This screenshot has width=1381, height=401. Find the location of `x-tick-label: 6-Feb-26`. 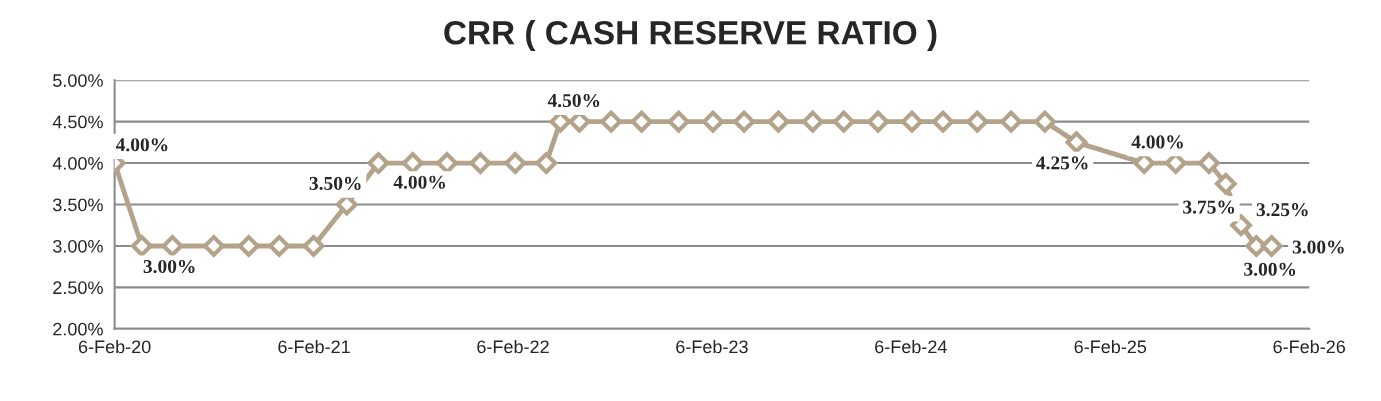

x-tick-label: 6-Feb-26 is located at coordinates (1309, 346).